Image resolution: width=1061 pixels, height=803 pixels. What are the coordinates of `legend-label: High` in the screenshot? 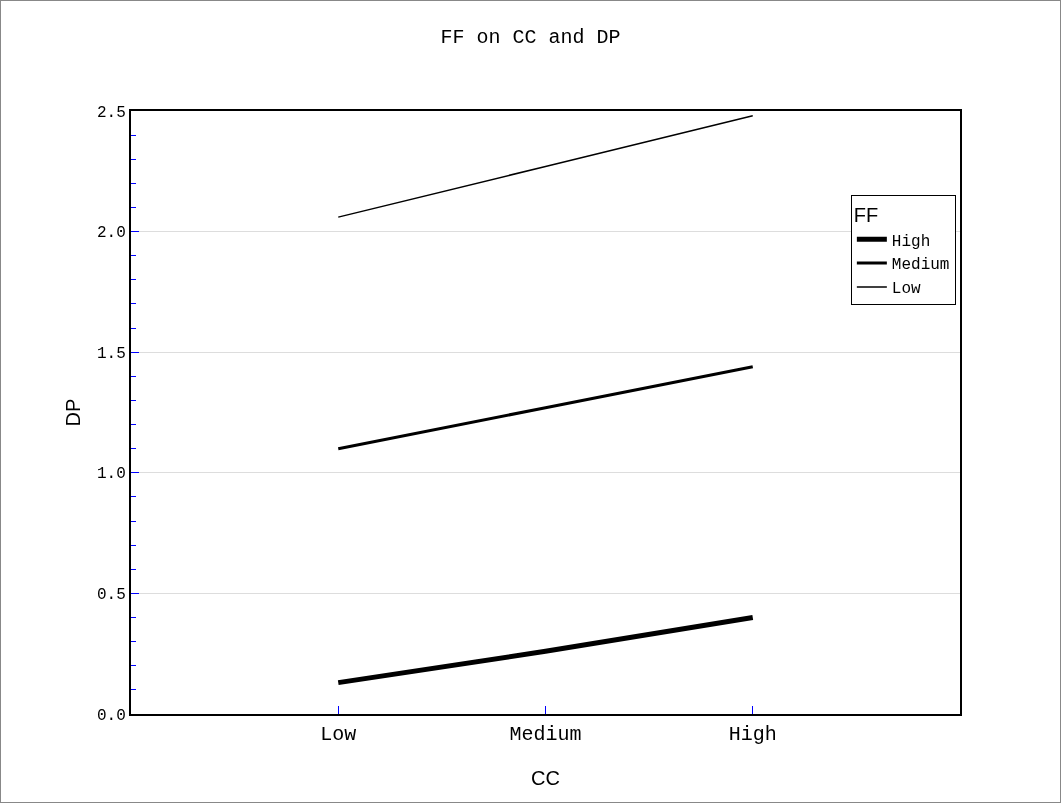 It's located at (911, 241).